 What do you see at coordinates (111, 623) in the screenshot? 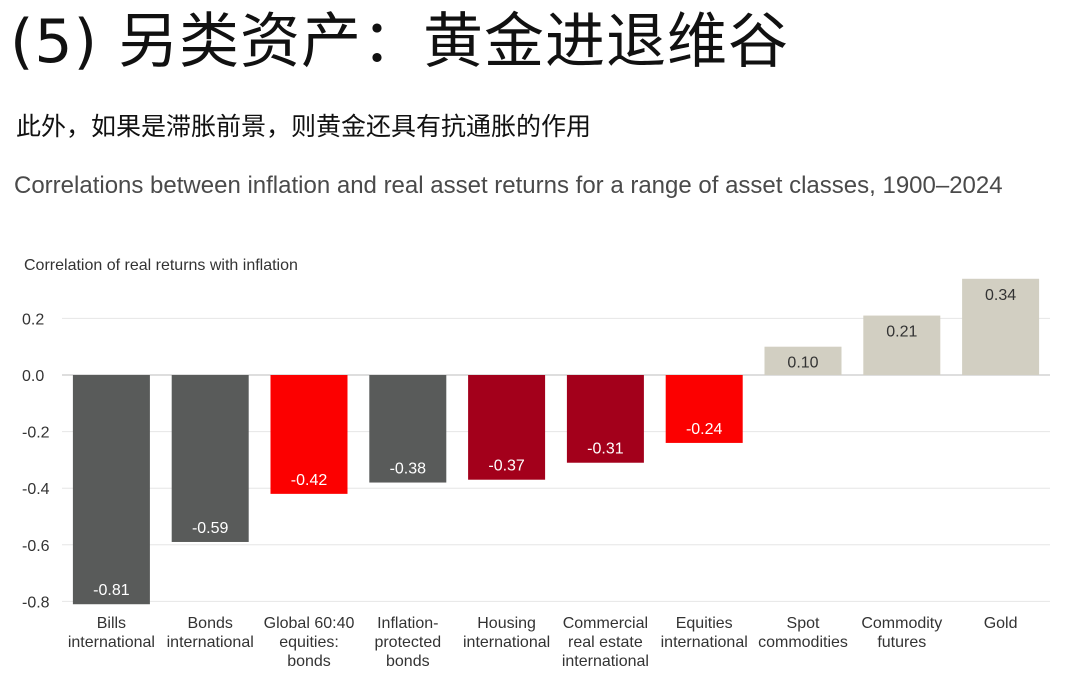
I see `x-tick-label: Bills` at bounding box center [111, 623].